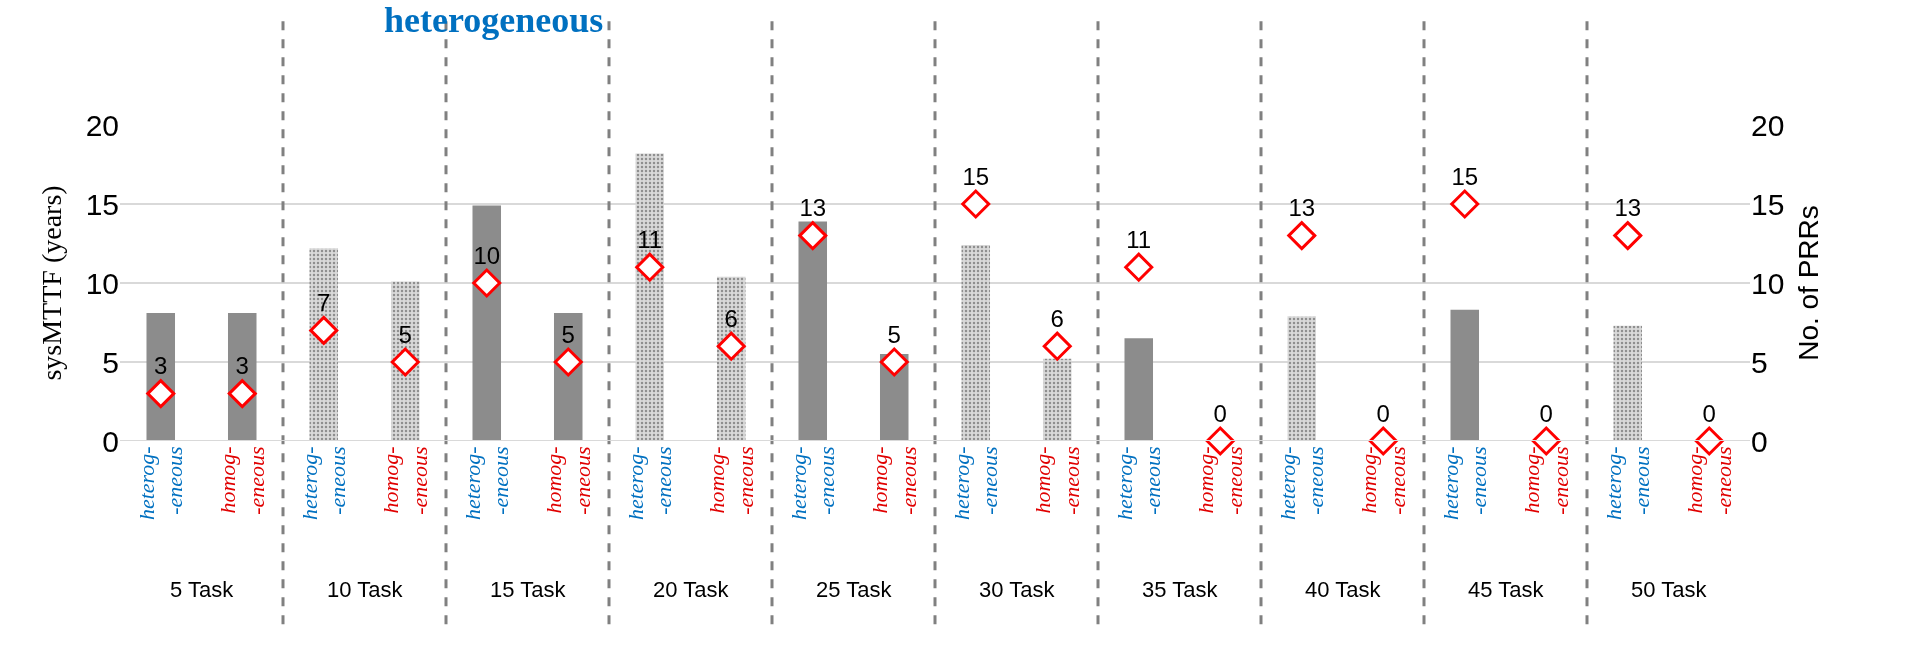  Describe the element at coordinates (494, 20) in the screenshot. I see `chart-title: heterogeneous` at that location.